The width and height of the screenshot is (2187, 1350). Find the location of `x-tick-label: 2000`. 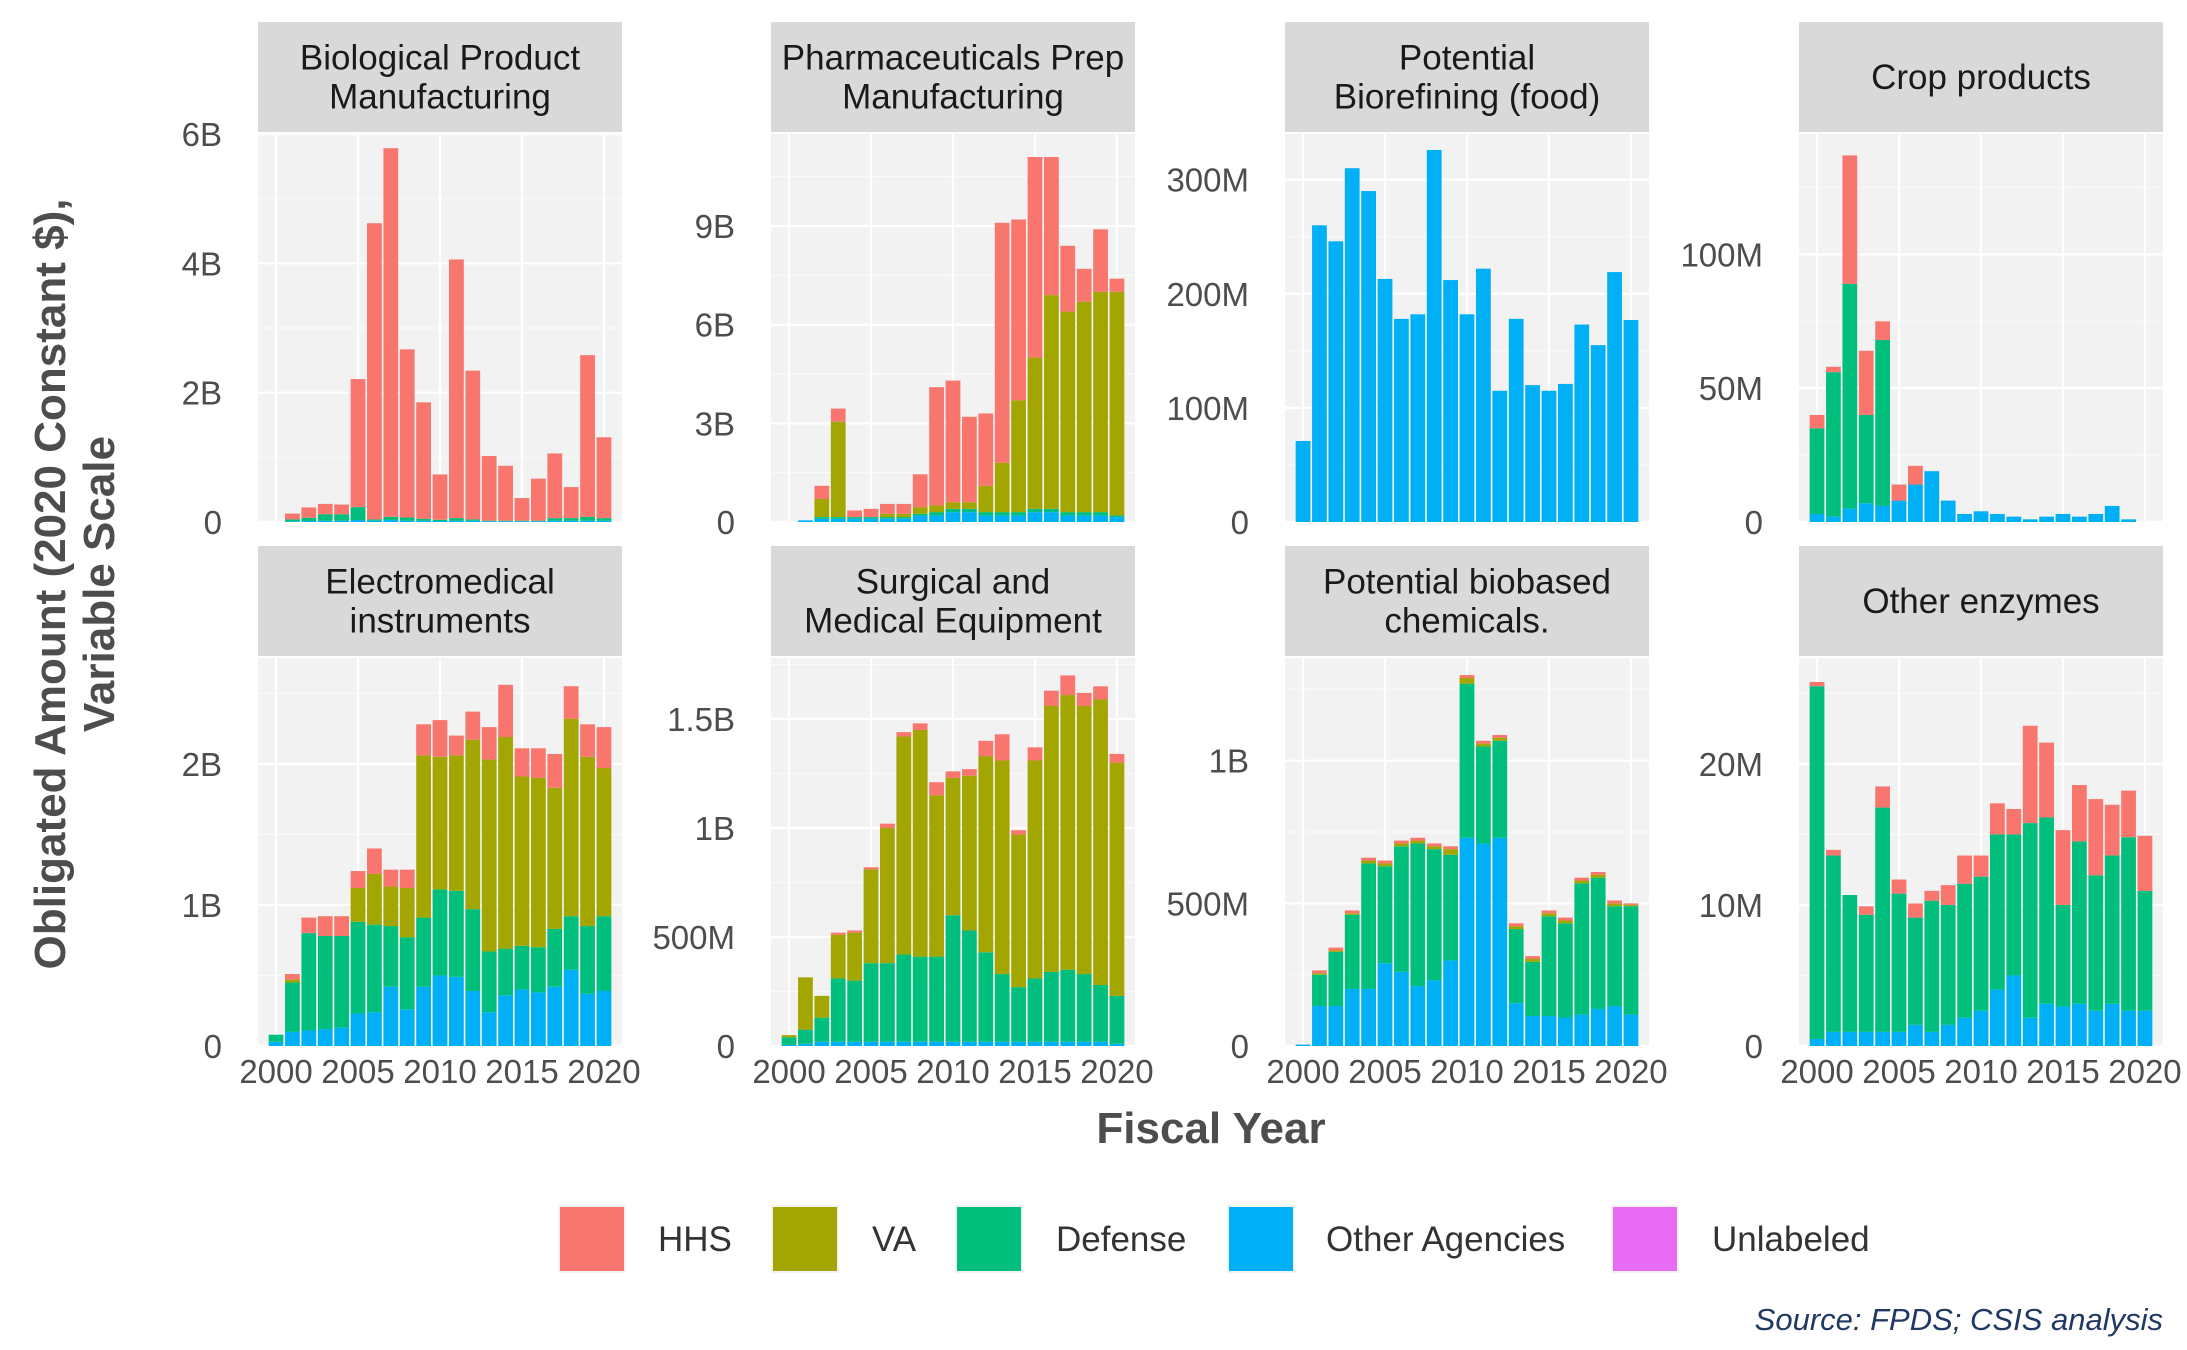

x-tick-label: 2000 is located at coordinates (275, 1071).